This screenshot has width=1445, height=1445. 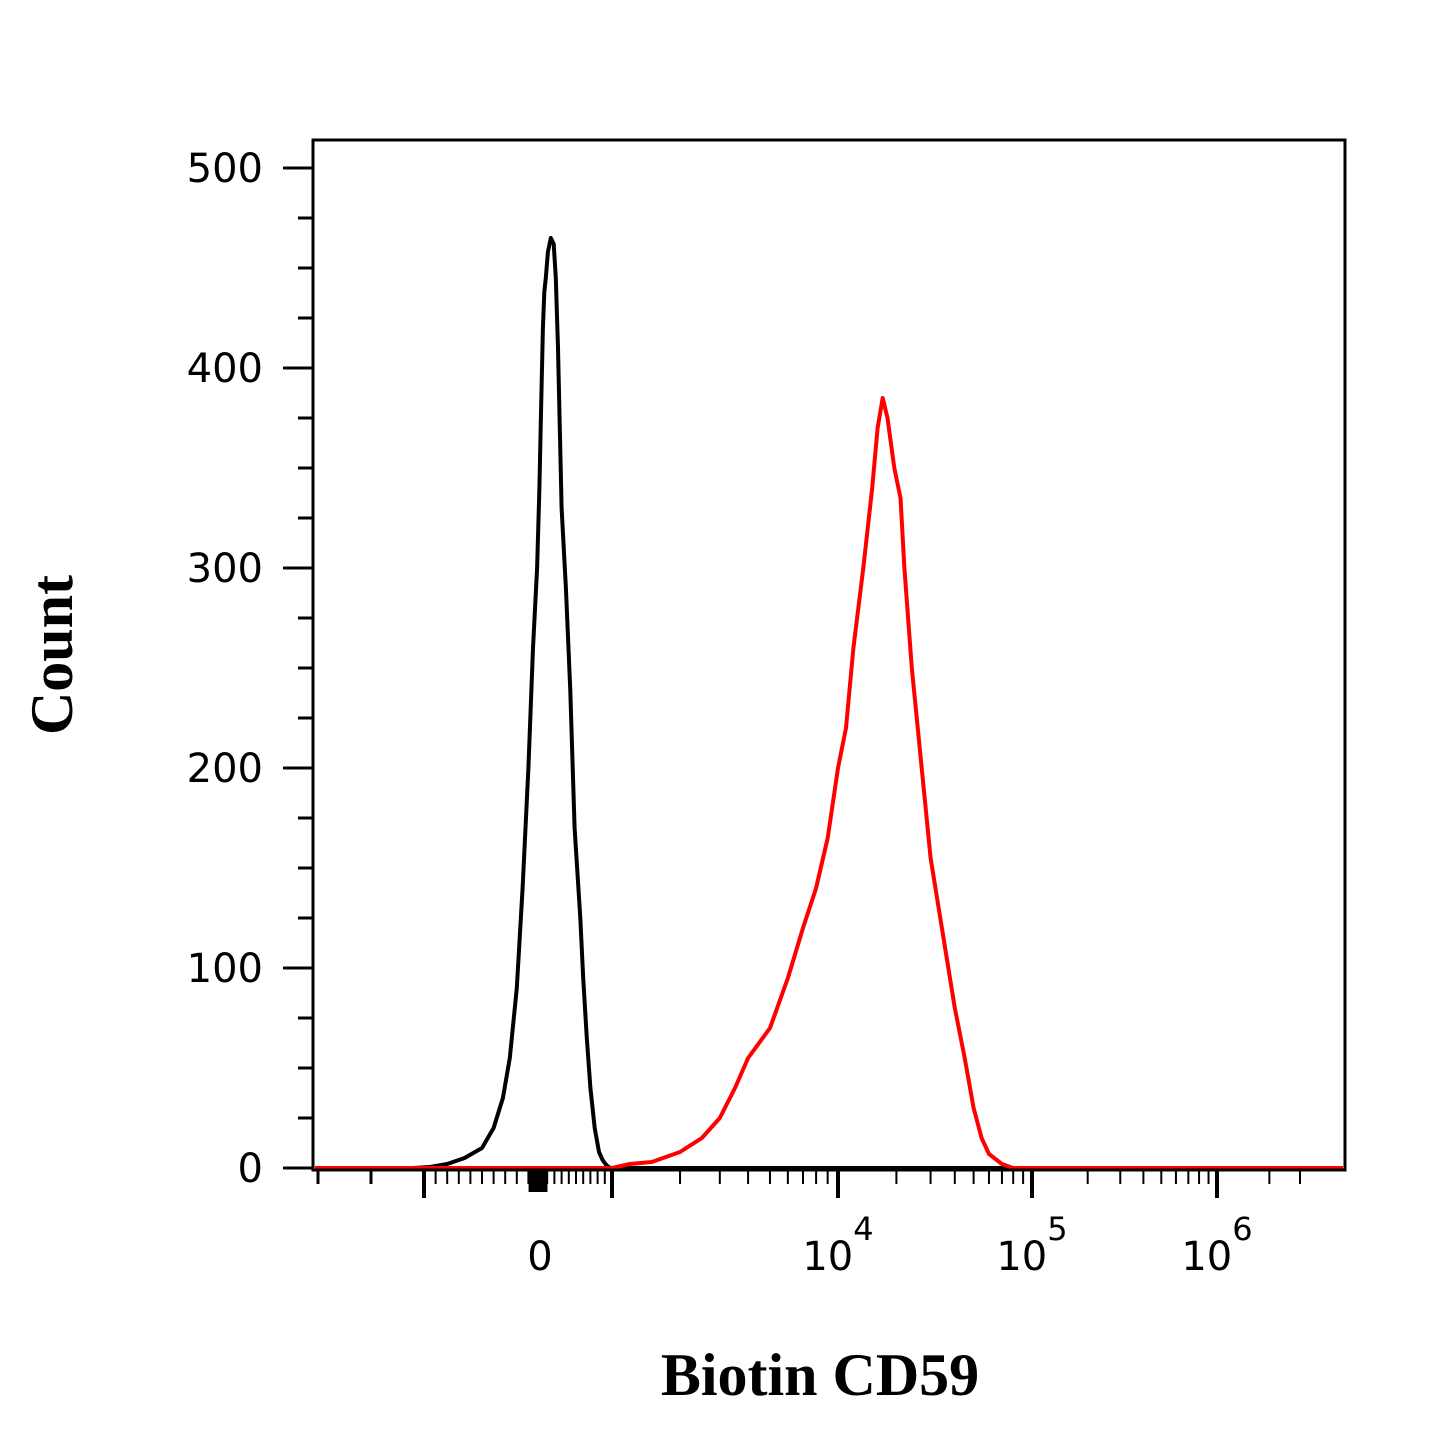 What do you see at coordinates (225, 769) in the screenshot?
I see `y-tick-label: 200` at bounding box center [225, 769].